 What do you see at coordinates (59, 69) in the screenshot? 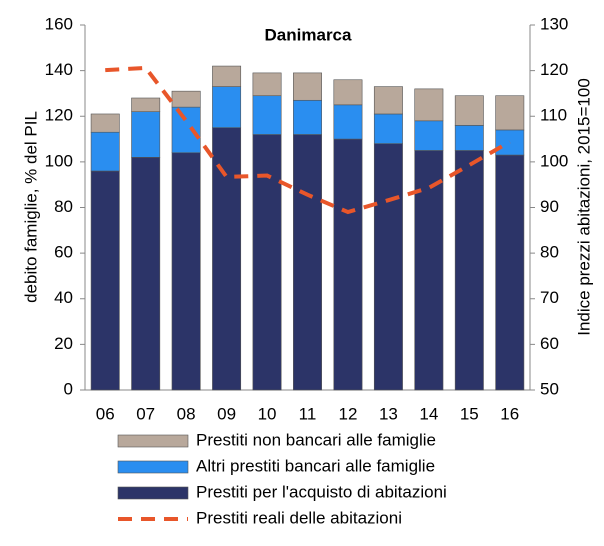
I see `y-tick-label: 140` at bounding box center [59, 69].